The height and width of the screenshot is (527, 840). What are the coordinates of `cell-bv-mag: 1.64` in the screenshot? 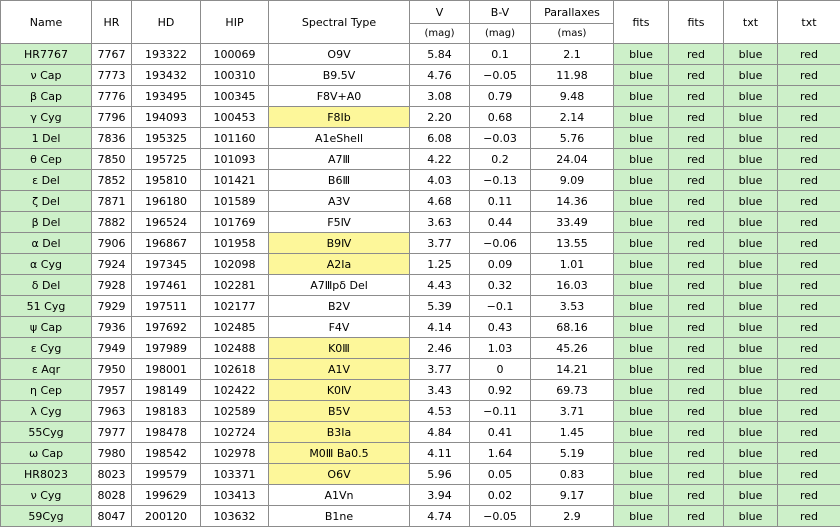 It's located at (500, 453).